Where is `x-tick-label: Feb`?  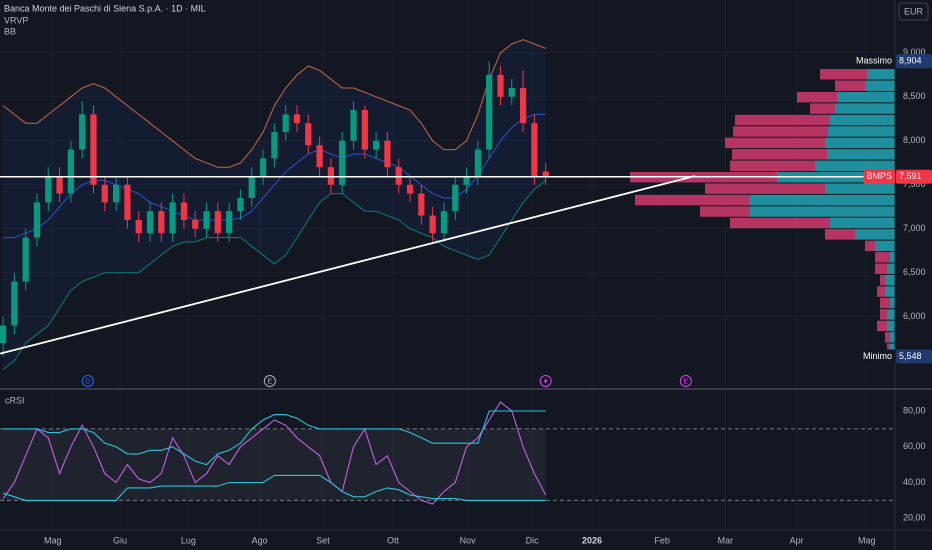 x-tick-label: Feb is located at coordinates (662, 540).